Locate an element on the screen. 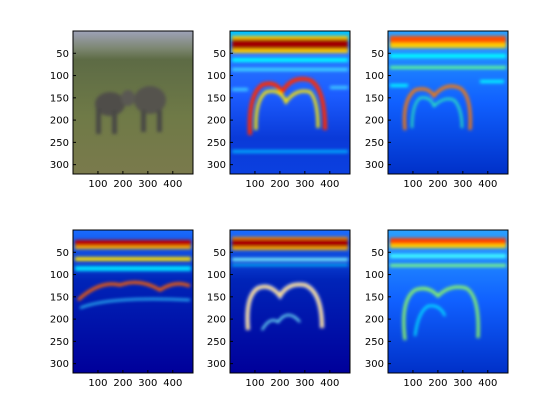  axes-photo: 100 200 300 400 50 100 150 200 250 300 is located at coordinates (122, 110).